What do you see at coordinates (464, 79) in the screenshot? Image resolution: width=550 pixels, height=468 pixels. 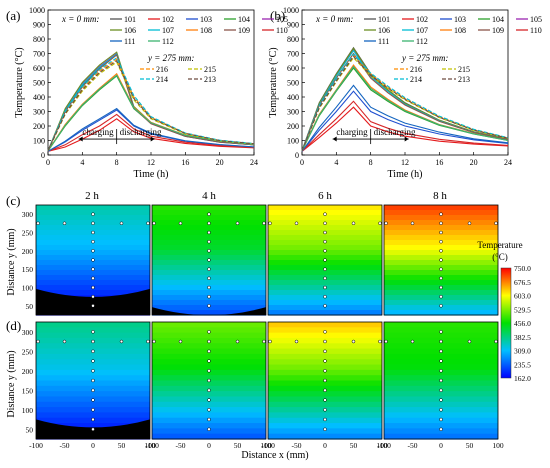 I see `chart-b-legend-label-213: 213` at bounding box center [464, 79].